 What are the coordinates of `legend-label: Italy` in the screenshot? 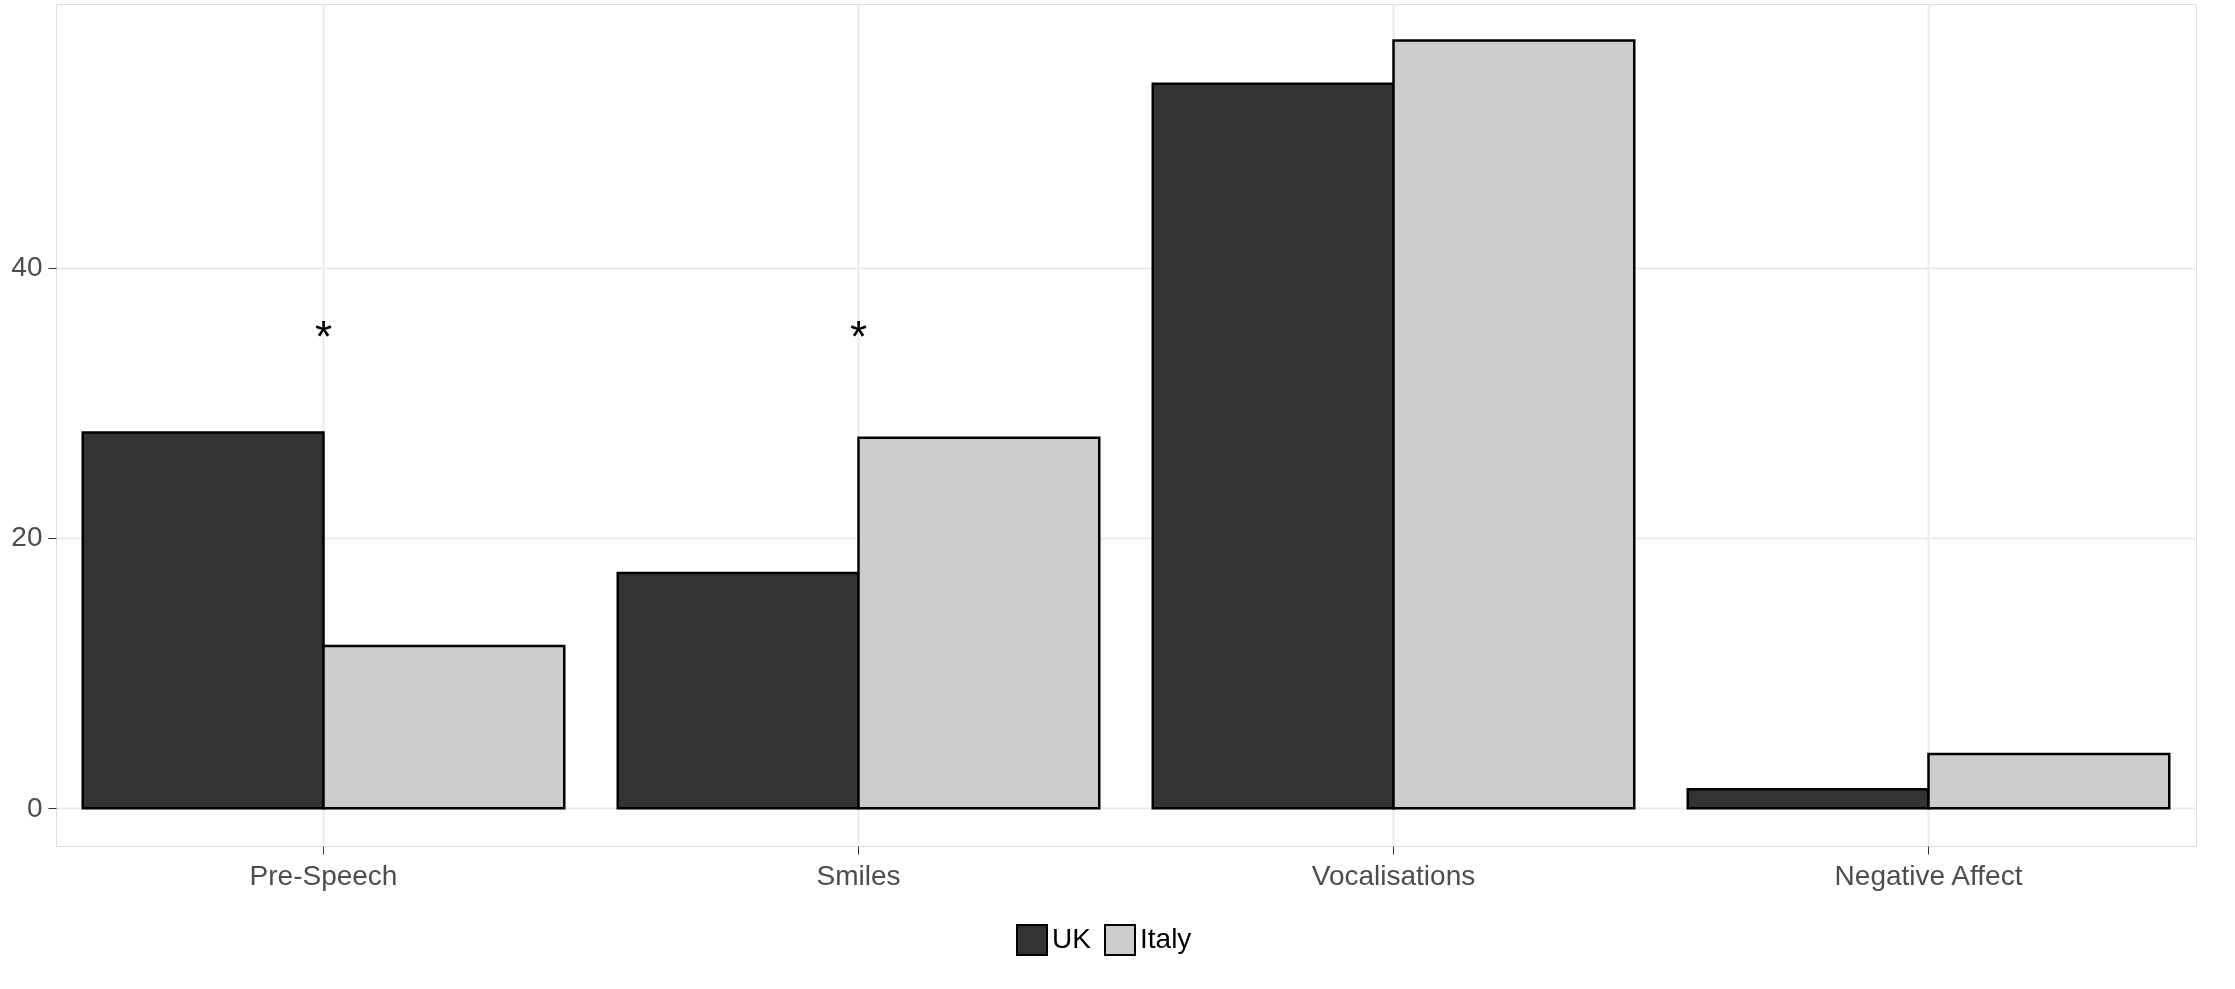 It's located at (1166, 938).